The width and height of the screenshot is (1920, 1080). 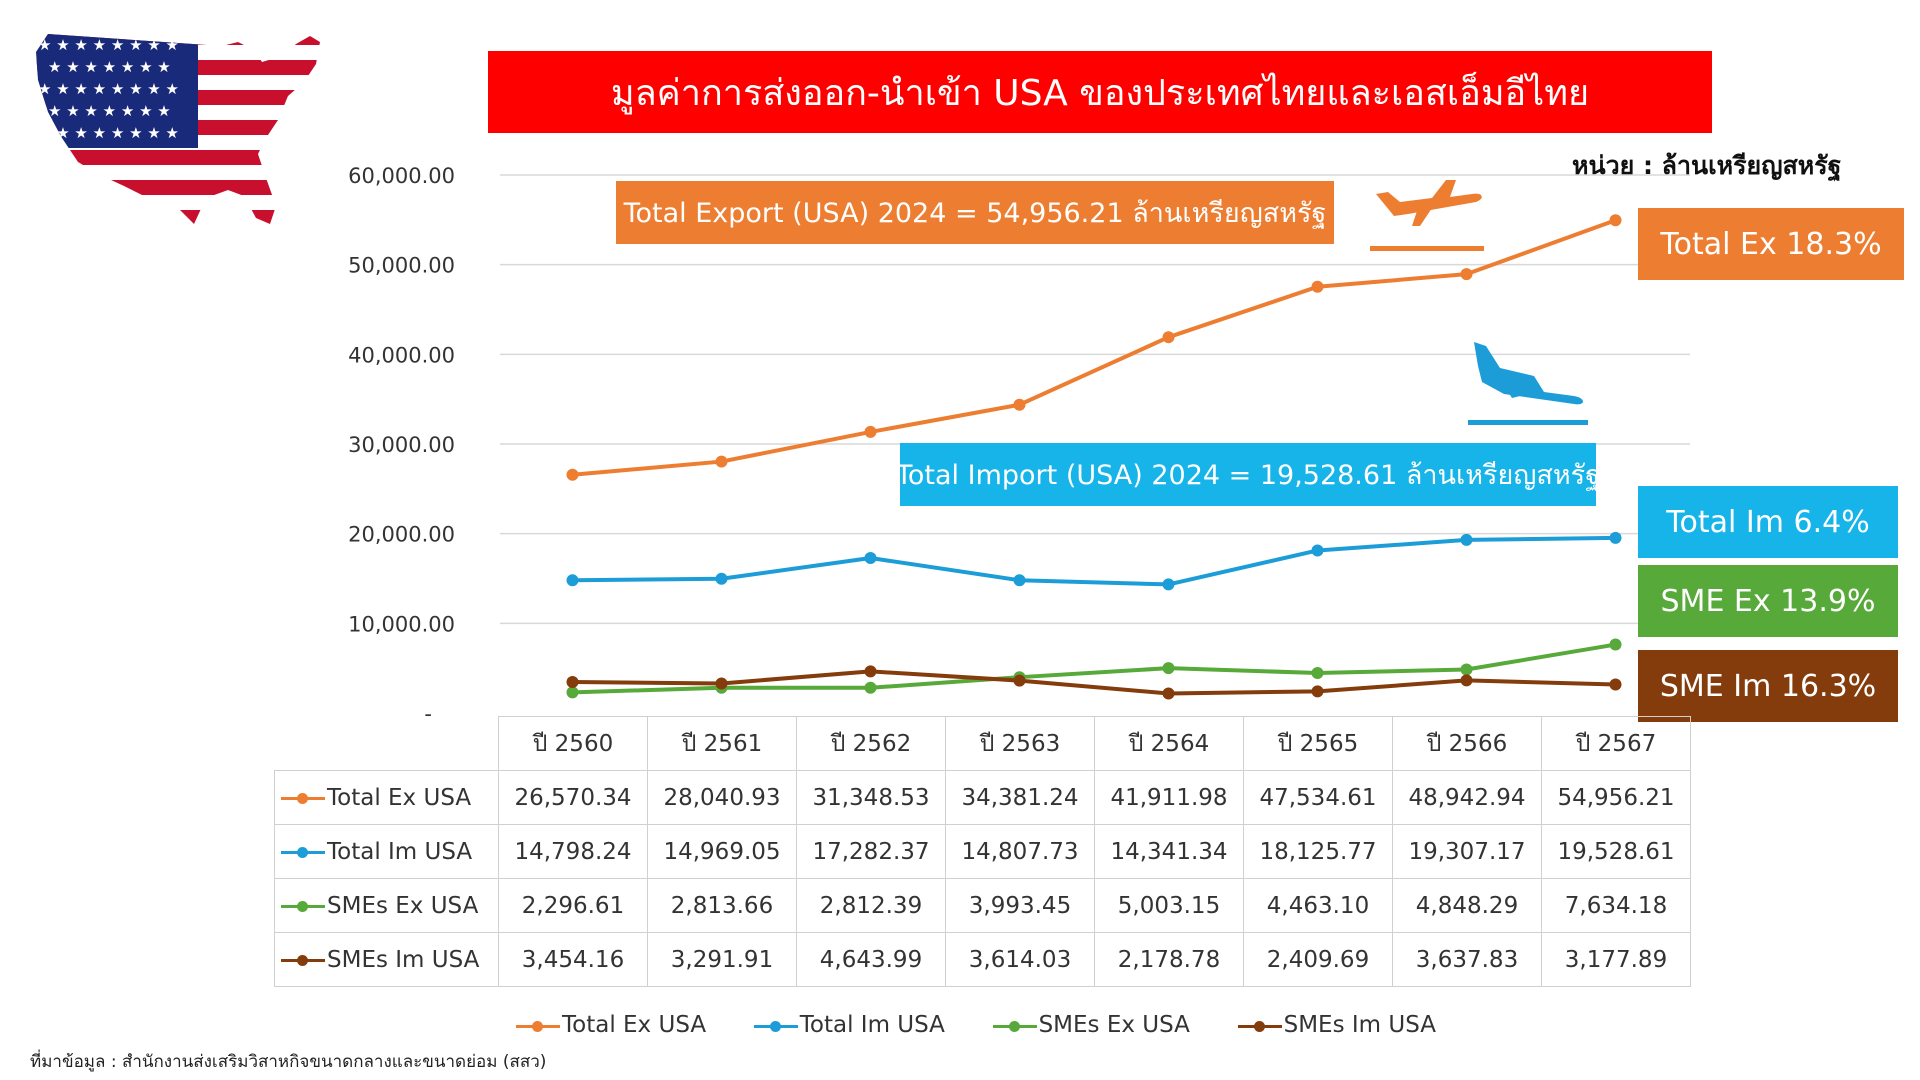 What do you see at coordinates (1020, 851) in the screenshot?
I see `data-label: 14,807.73` at bounding box center [1020, 851].